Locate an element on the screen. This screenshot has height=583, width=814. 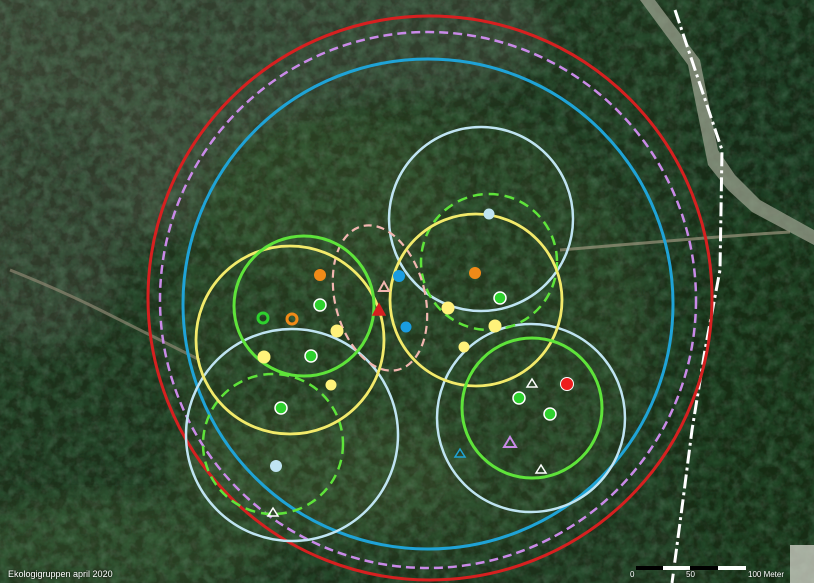
map-credit: Ekologigruppen april 2020 is located at coordinates (60, 574).